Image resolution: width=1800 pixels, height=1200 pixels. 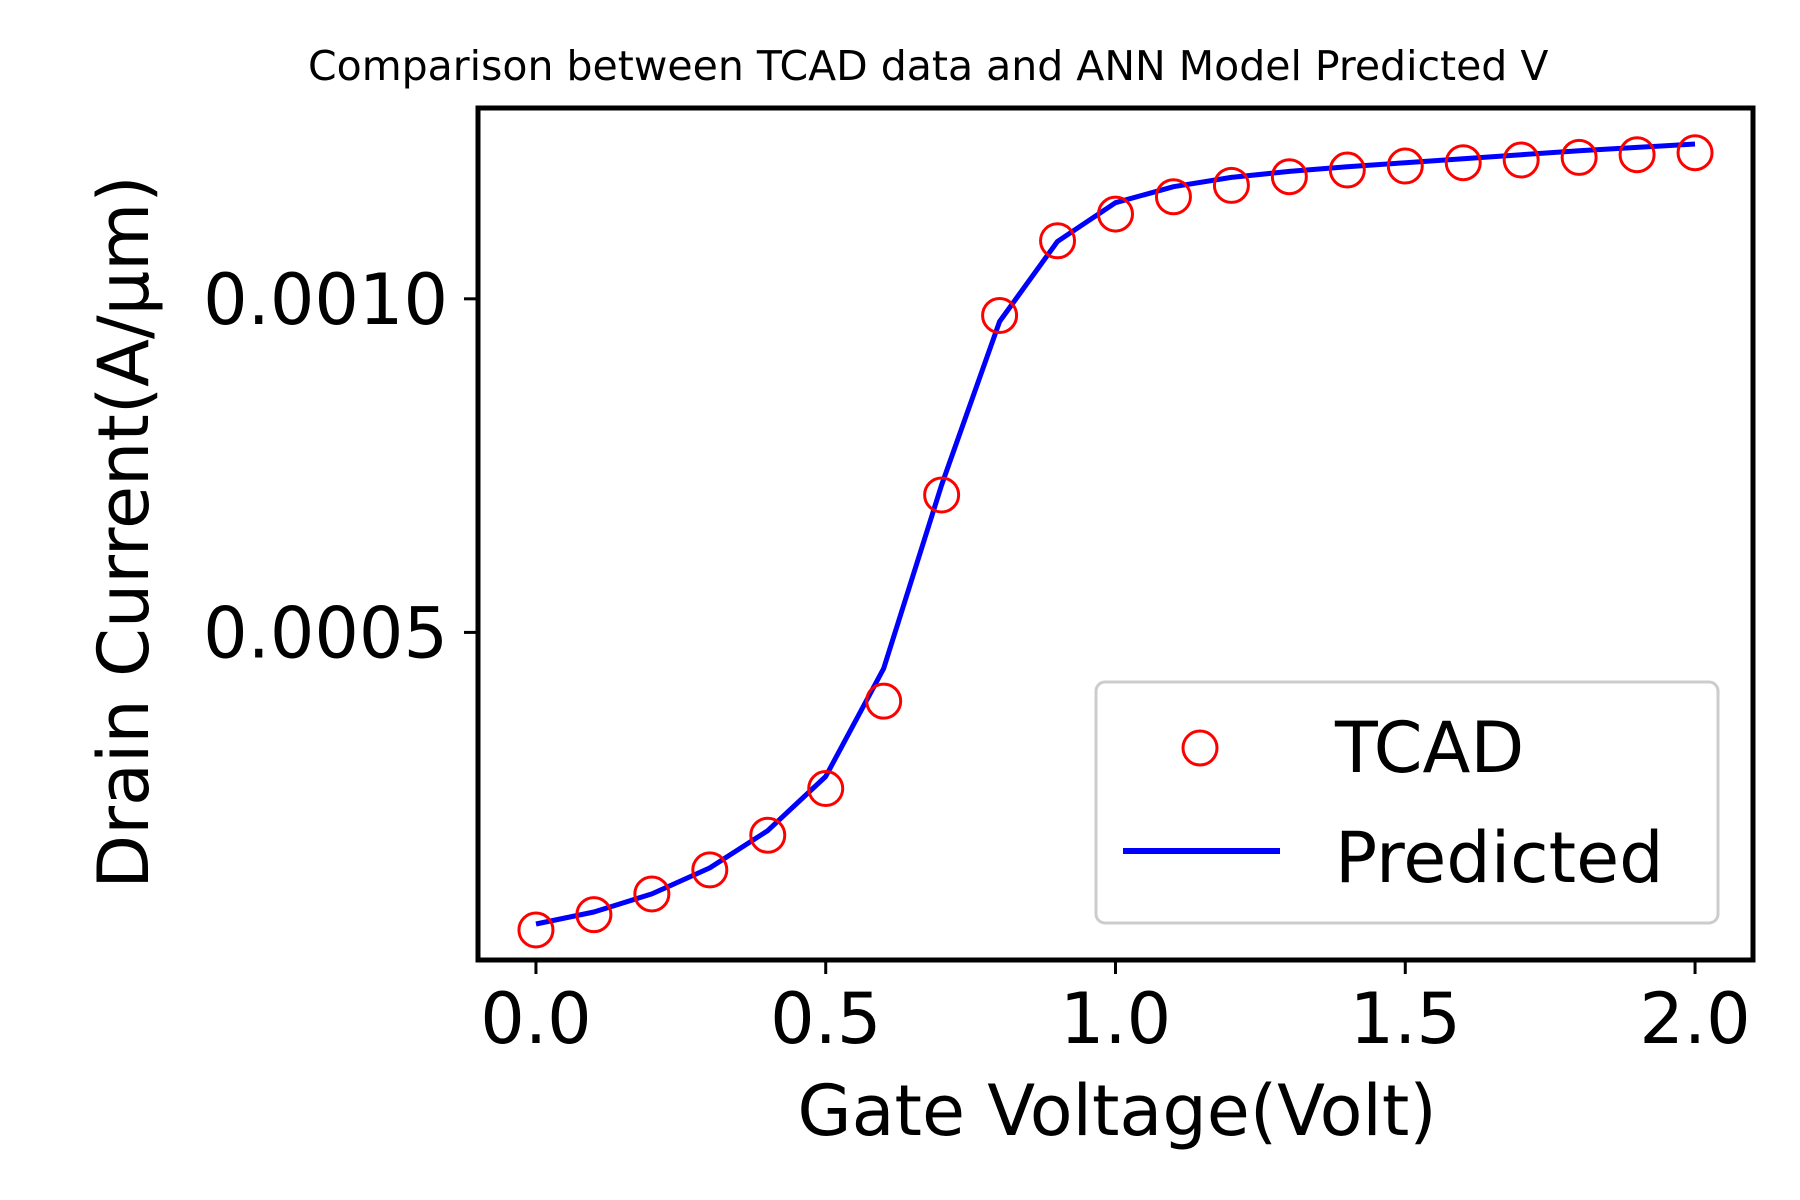 I want to click on x-axis-ticks: 0.0 0.5 1.0 1.5 2.0, so click(x=1115, y=1010).